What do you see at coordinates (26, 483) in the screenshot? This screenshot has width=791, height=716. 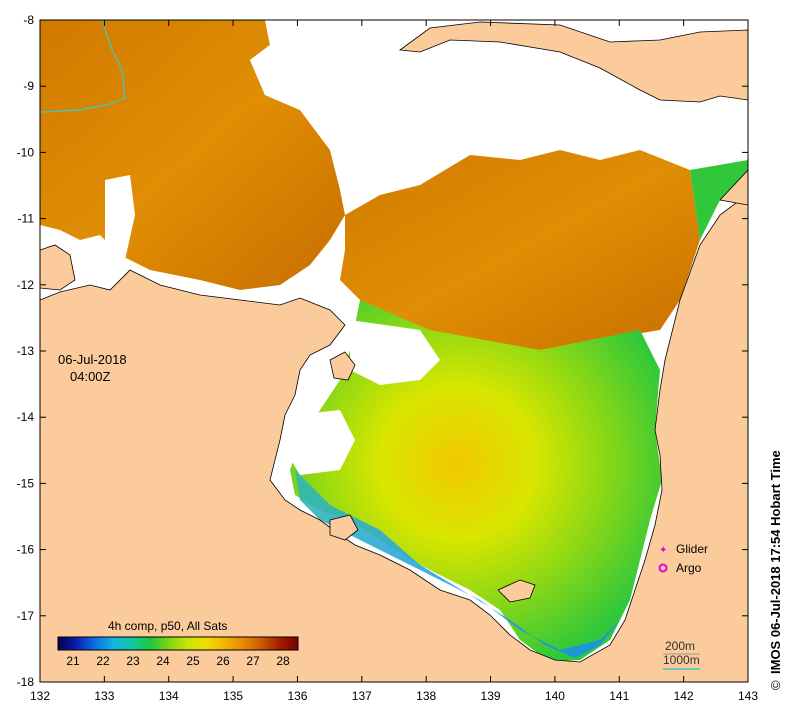 I see `lat-tick-label: -15` at bounding box center [26, 483].